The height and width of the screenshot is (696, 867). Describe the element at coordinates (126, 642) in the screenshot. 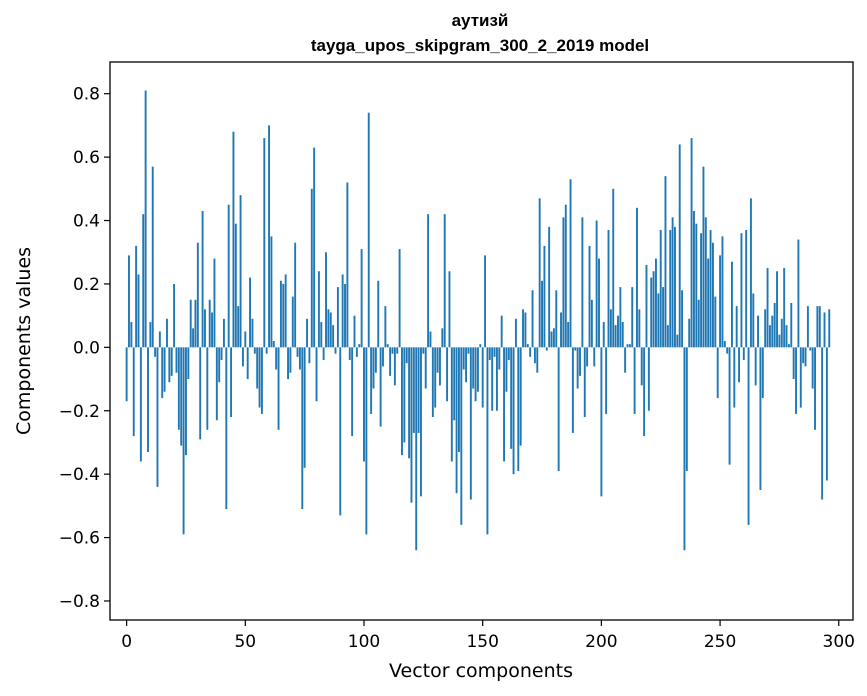

I see `x-tick-label: 0` at that location.